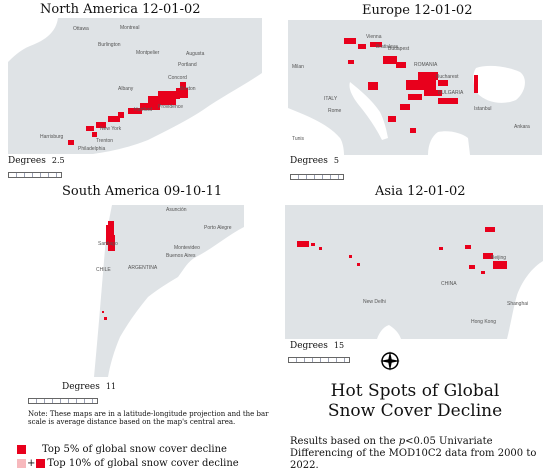 Image resolution: width=550 pixels, height=473 pixels. I want to click on degrees-north-america: Degrees 2.5, so click(36, 161).